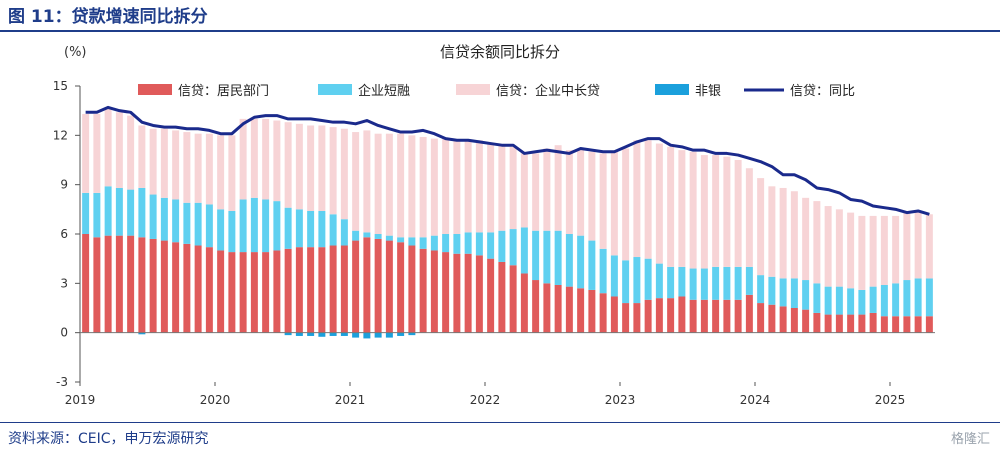 This screenshot has width=1000, height=456. What do you see at coordinates (64, 185) in the screenshot?
I see `y-tick-label: 9` at bounding box center [64, 185].